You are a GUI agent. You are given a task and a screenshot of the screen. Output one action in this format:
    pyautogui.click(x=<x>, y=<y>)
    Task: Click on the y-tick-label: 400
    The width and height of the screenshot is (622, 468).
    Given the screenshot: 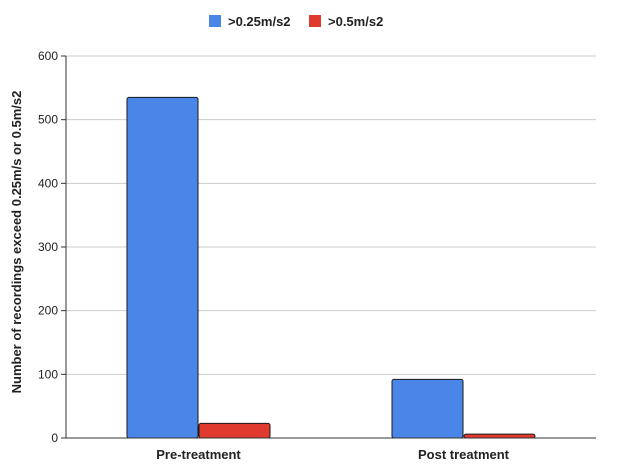 What is the action you would take?
    pyautogui.click(x=48, y=183)
    